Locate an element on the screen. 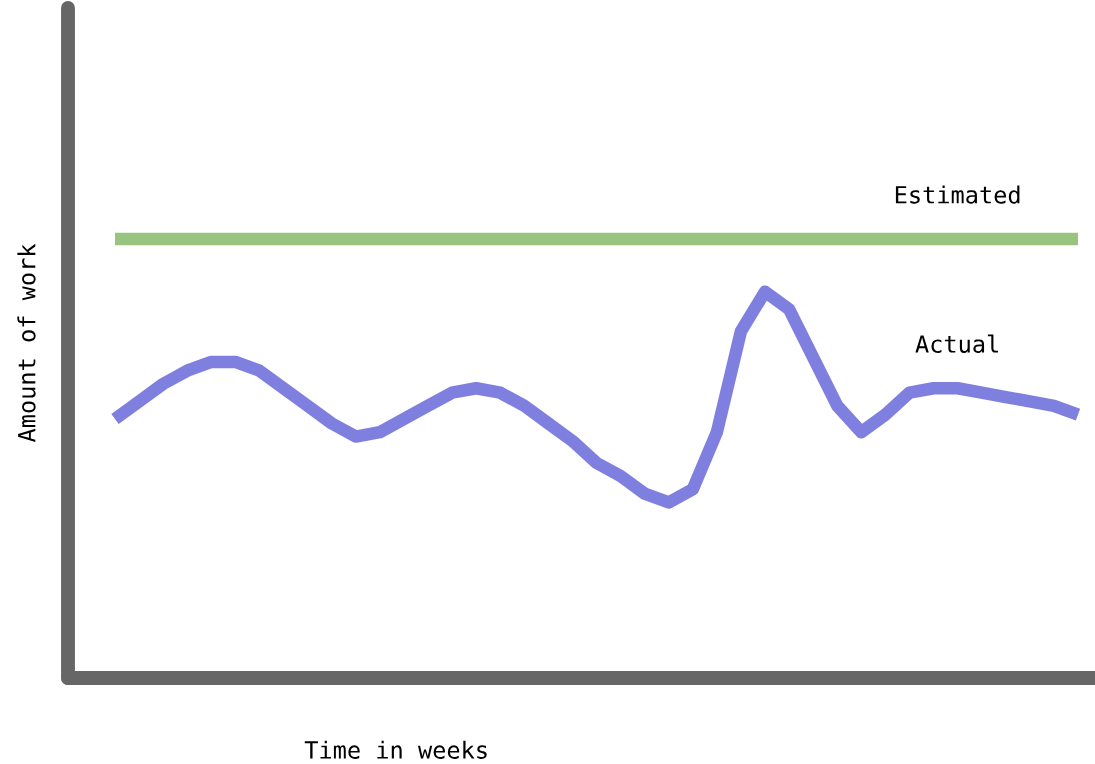  series-label: Estimated is located at coordinates (957, 194).